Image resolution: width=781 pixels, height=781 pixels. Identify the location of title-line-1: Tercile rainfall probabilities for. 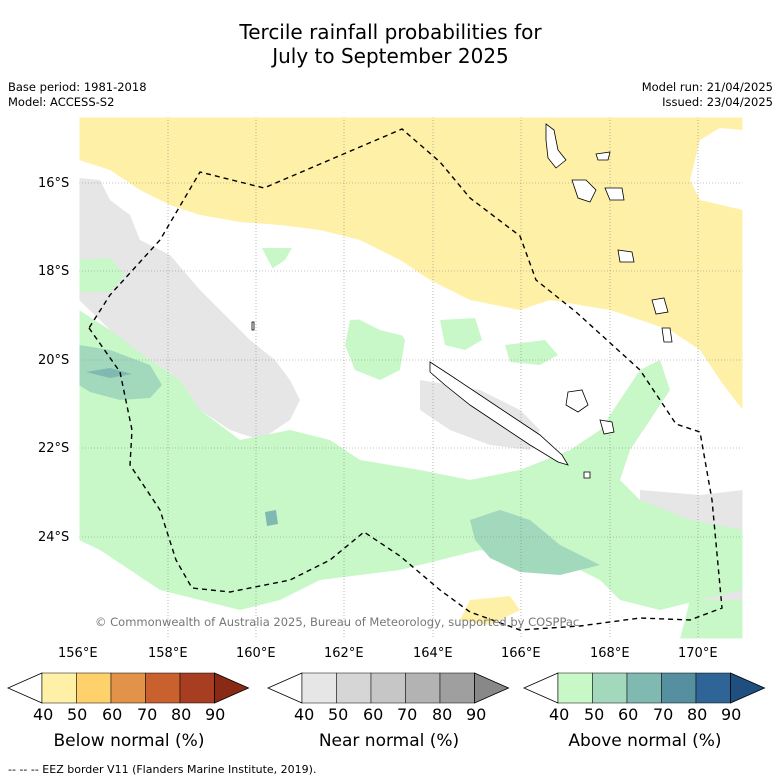
(390, 32).